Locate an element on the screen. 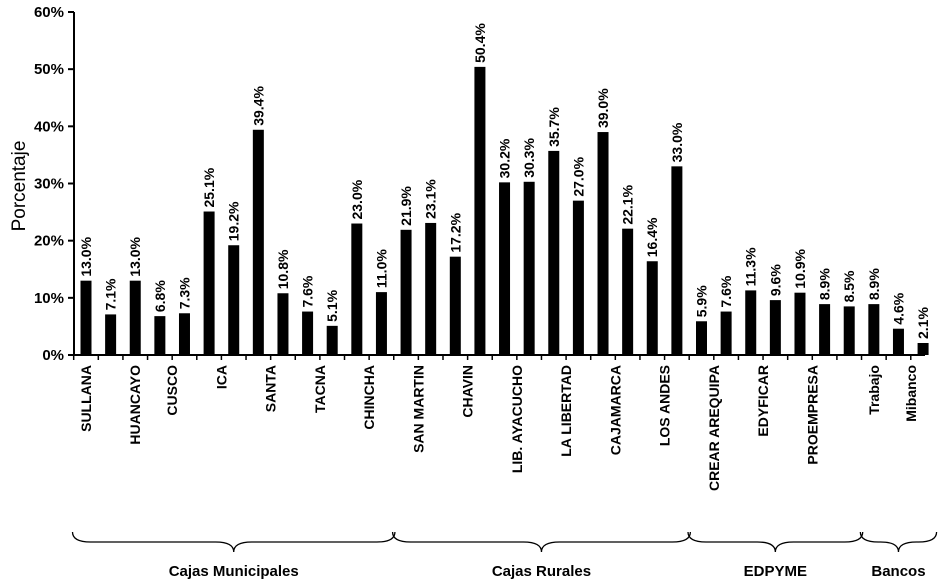  data-label: 8.5% is located at coordinates (849, 286).